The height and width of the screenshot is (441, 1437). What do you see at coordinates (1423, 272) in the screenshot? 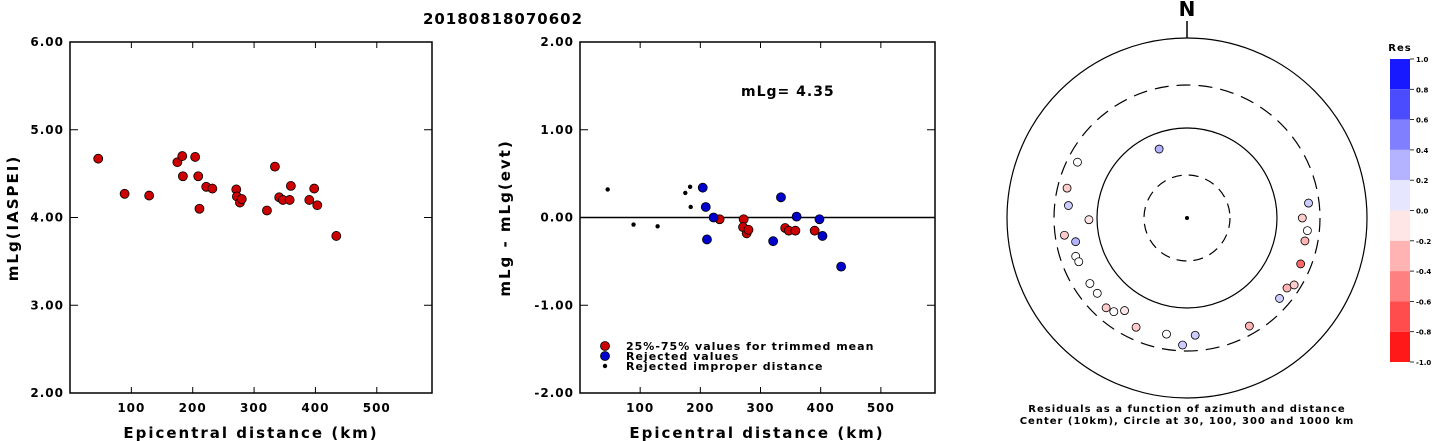
I see `colorbar-tick-label: -0.4` at bounding box center [1423, 272].